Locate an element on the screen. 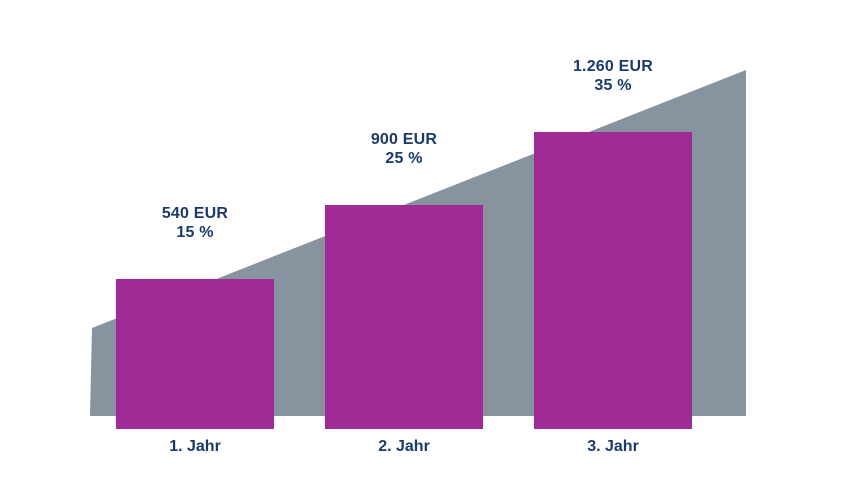 The height and width of the screenshot is (487, 856). category-label-year-1: 1. Jahr is located at coordinates (195, 446).